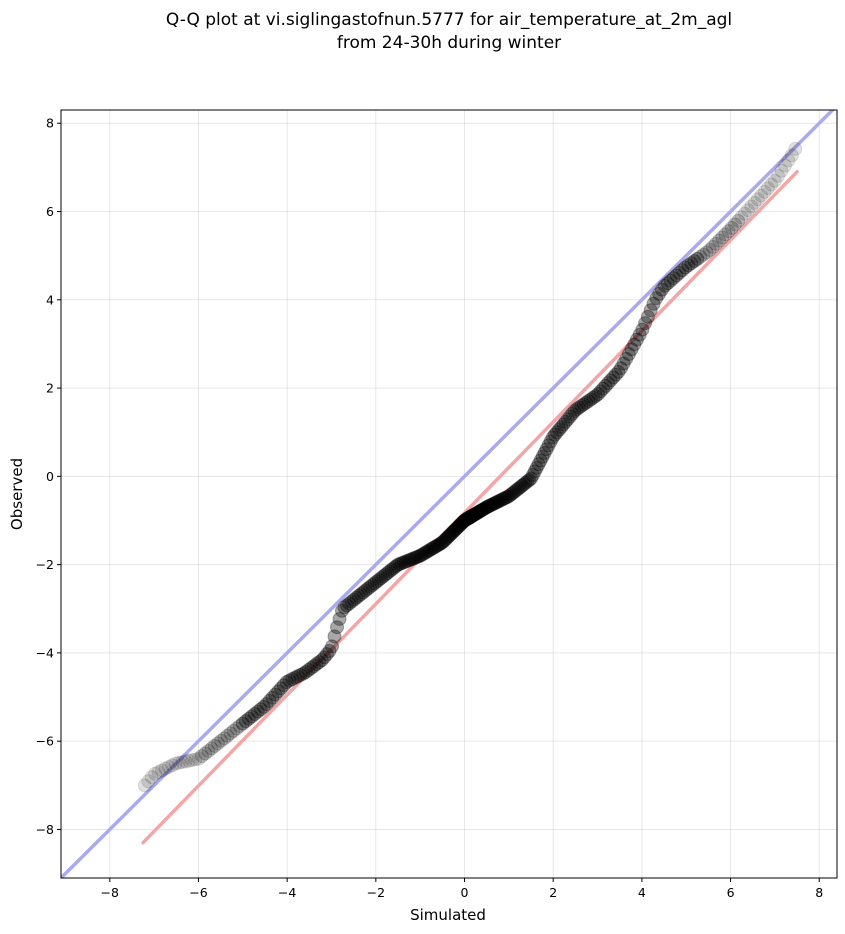  Describe the element at coordinates (731, 892) in the screenshot. I see `x-tick-label: 6` at that location.